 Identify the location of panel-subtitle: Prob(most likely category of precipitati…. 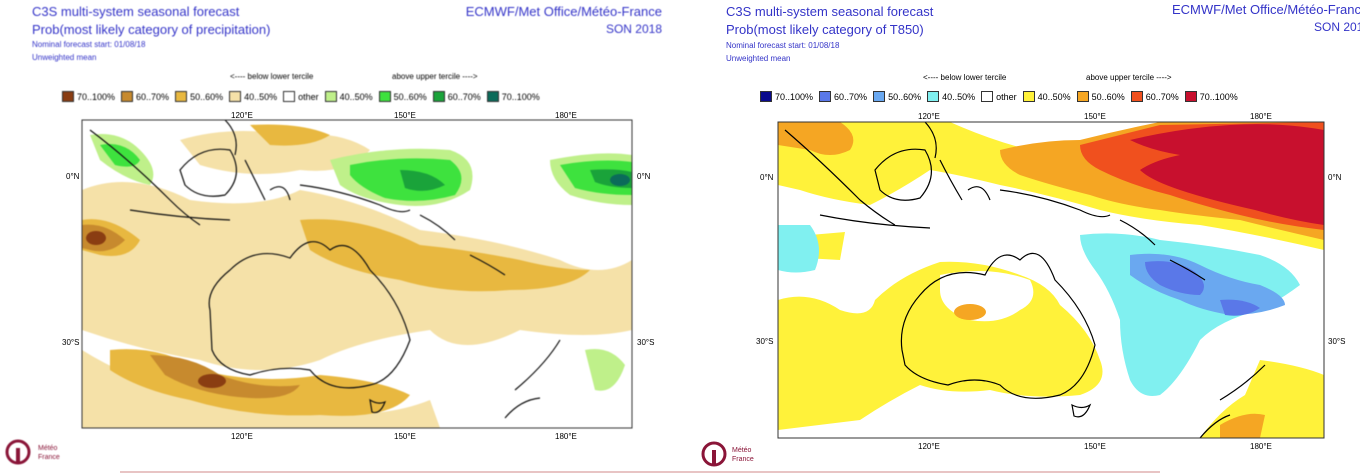
(151, 29).